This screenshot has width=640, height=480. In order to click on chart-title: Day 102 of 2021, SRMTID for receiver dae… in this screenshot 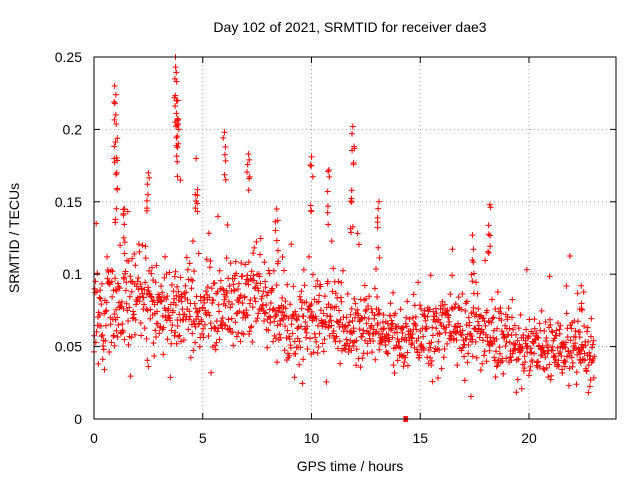, I will do `click(349, 27)`.